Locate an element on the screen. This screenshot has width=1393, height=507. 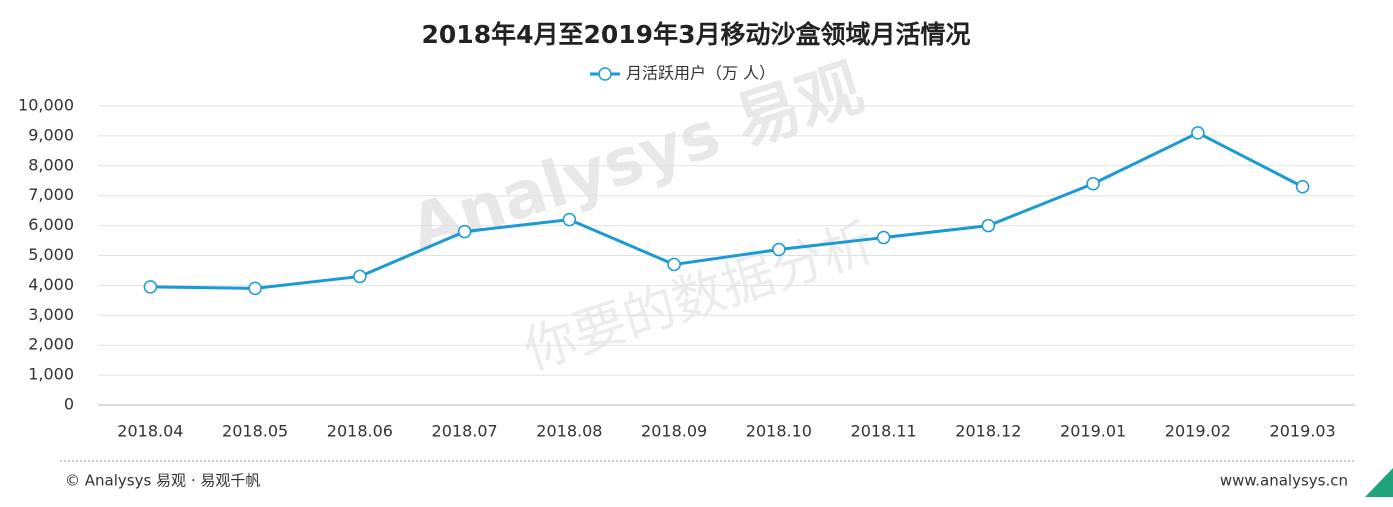
y-tick-label: 1,000 is located at coordinates (51, 374).